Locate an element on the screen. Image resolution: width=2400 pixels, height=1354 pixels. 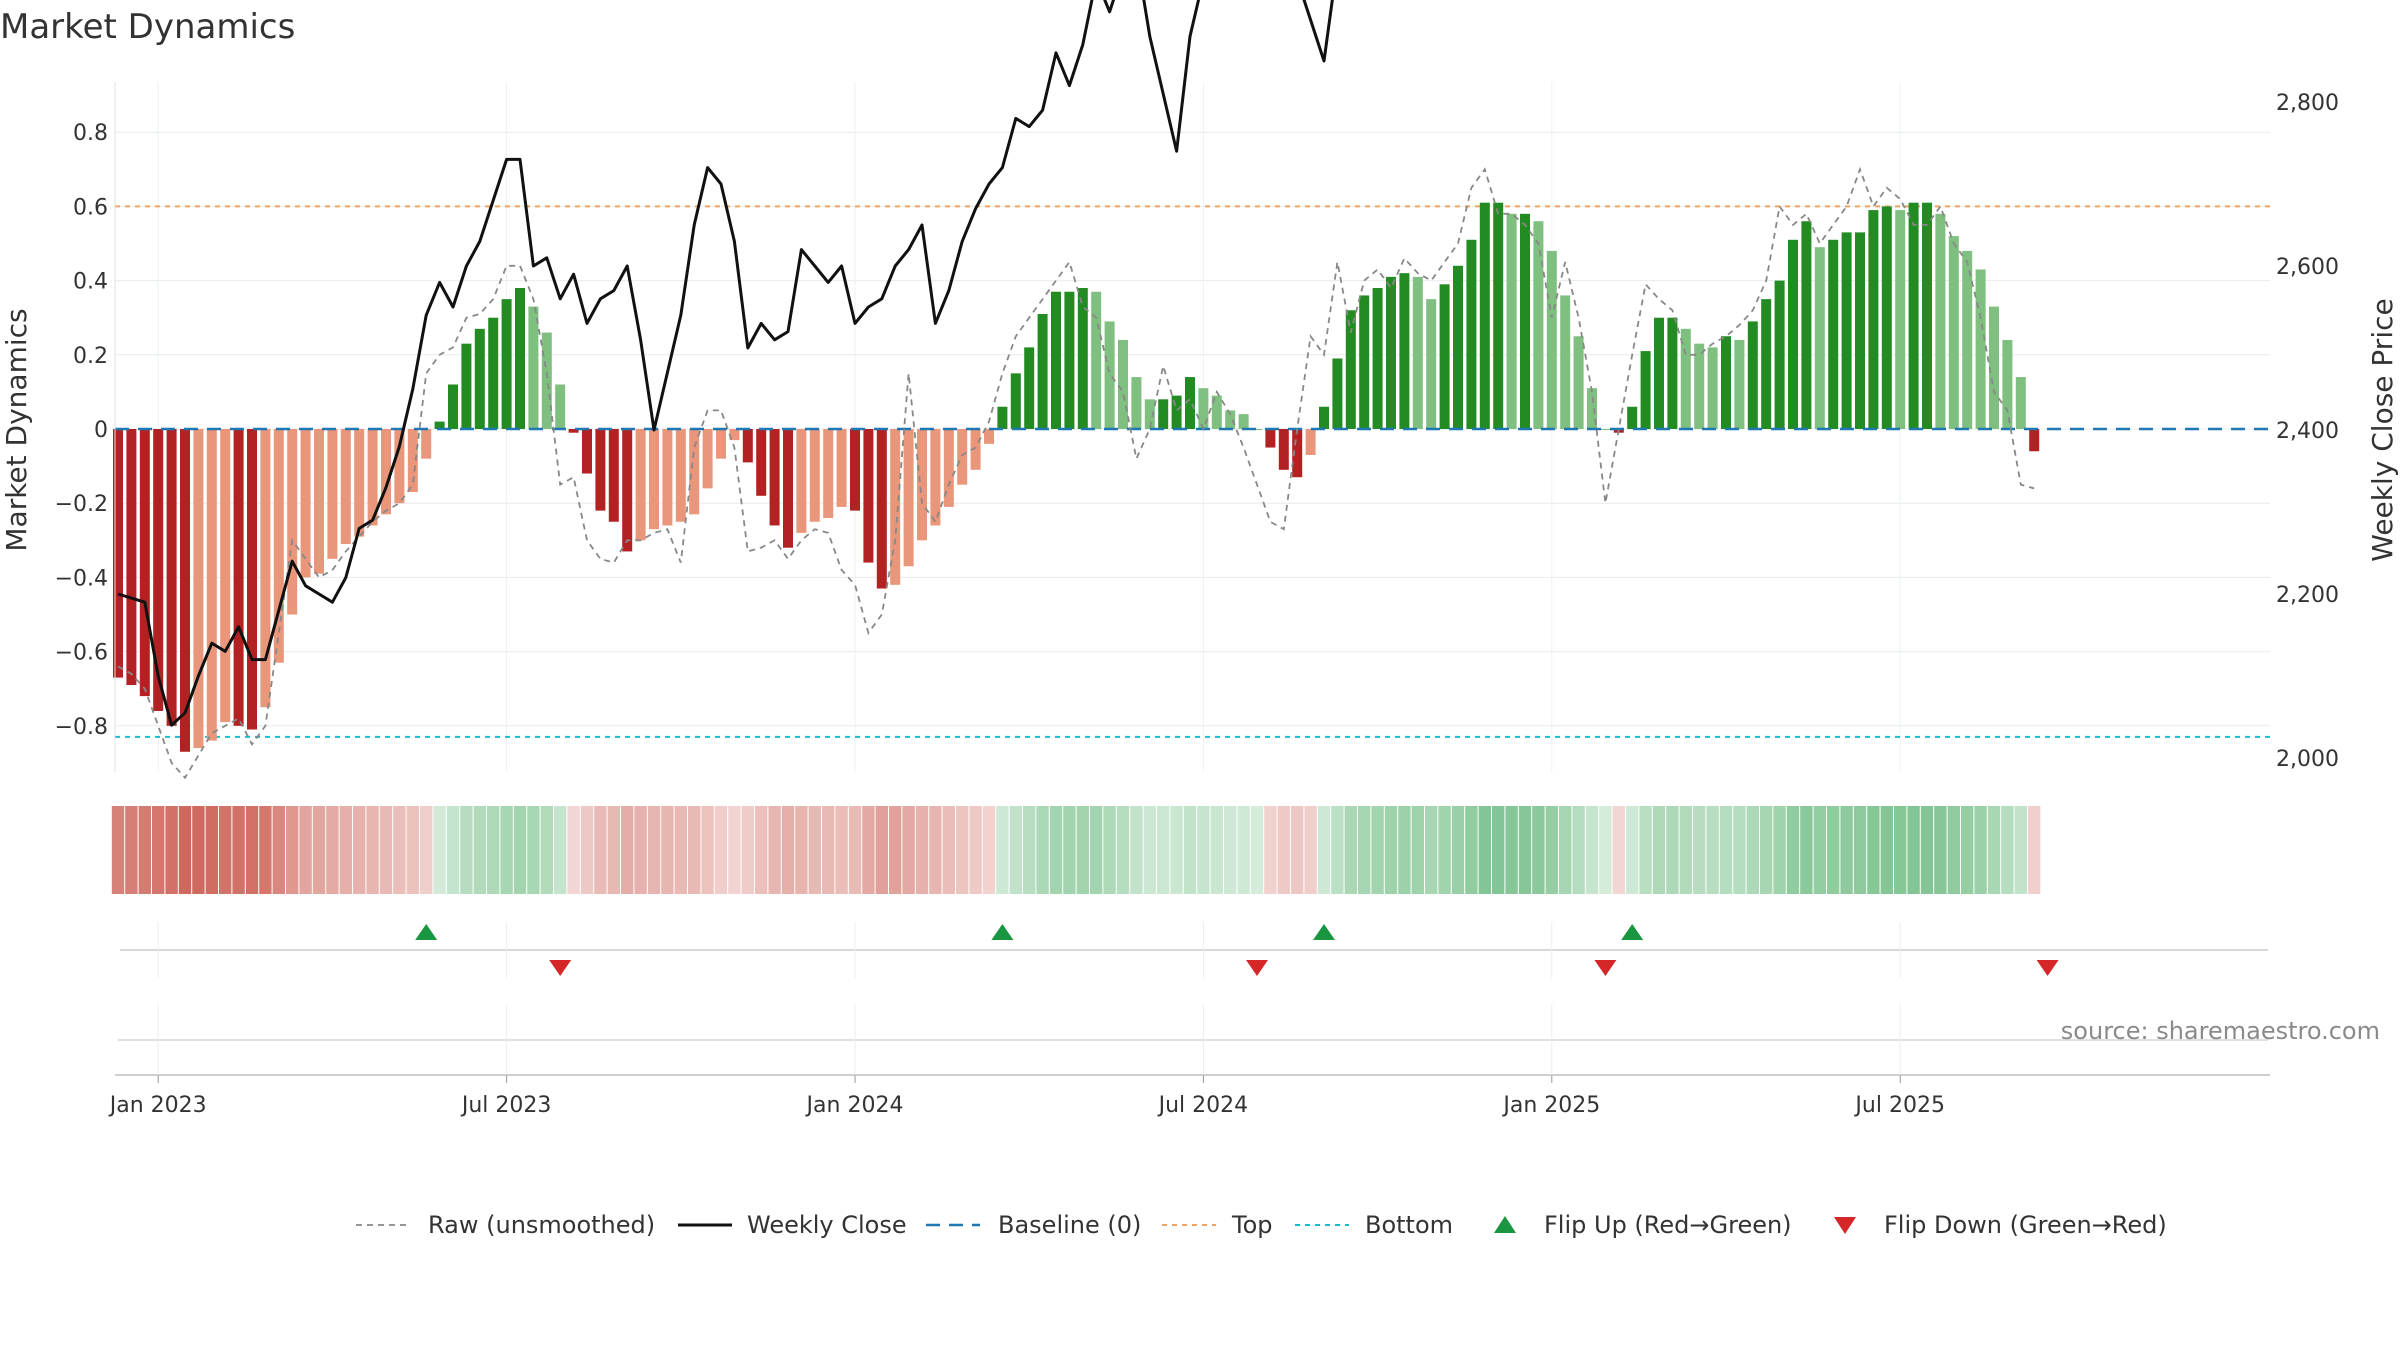
x-tick-label: Jul 2025 is located at coordinates (1899, 1105).